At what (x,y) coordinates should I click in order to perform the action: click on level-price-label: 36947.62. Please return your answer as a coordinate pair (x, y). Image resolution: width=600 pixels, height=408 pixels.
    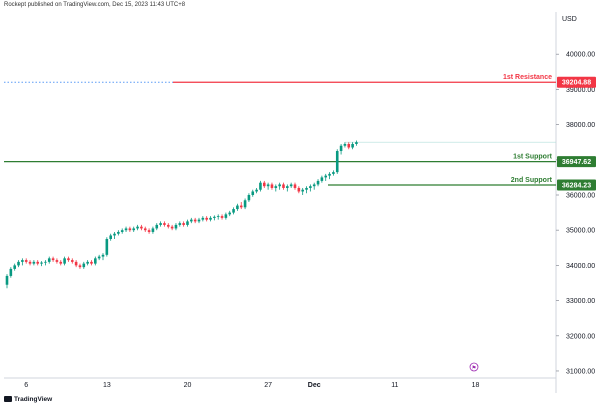
    Looking at the image, I should click on (576, 162).